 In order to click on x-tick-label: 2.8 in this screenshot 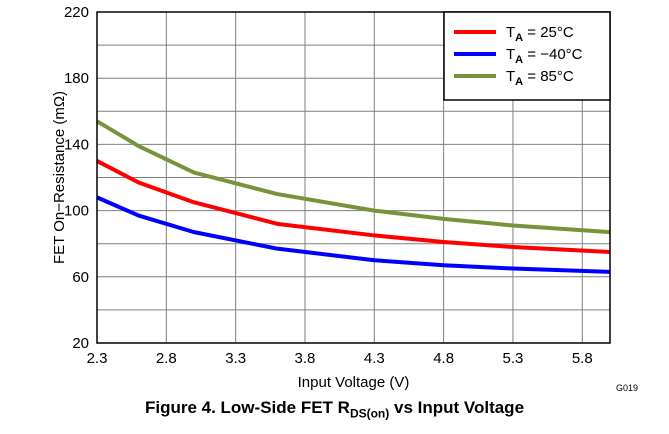, I will do `click(166, 358)`.